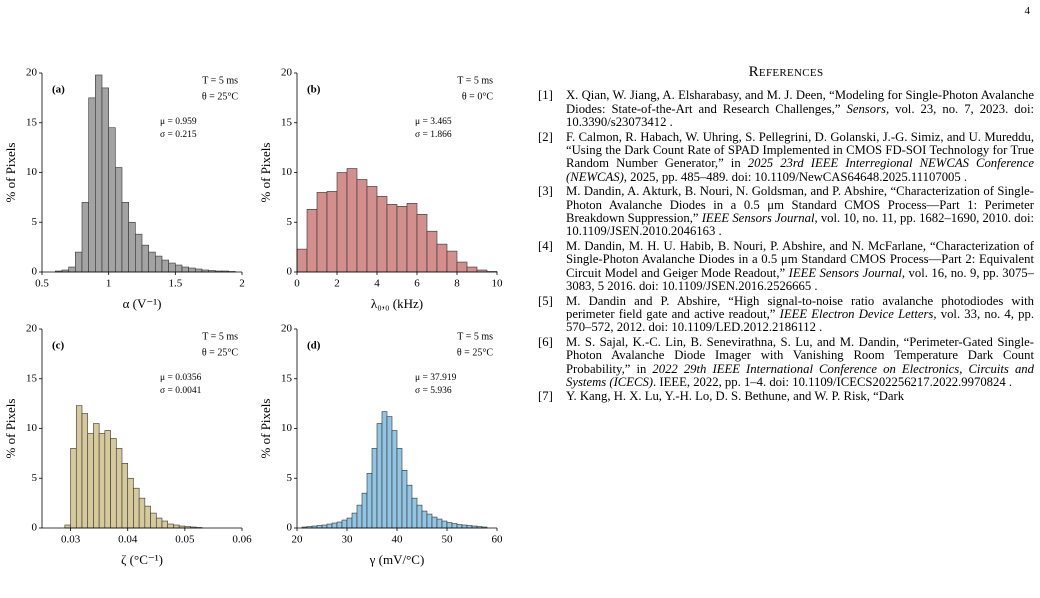 This screenshot has height=598, width=1040. Describe the element at coordinates (417, 284) in the screenshot. I see `x-tick-label: 6` at that location.